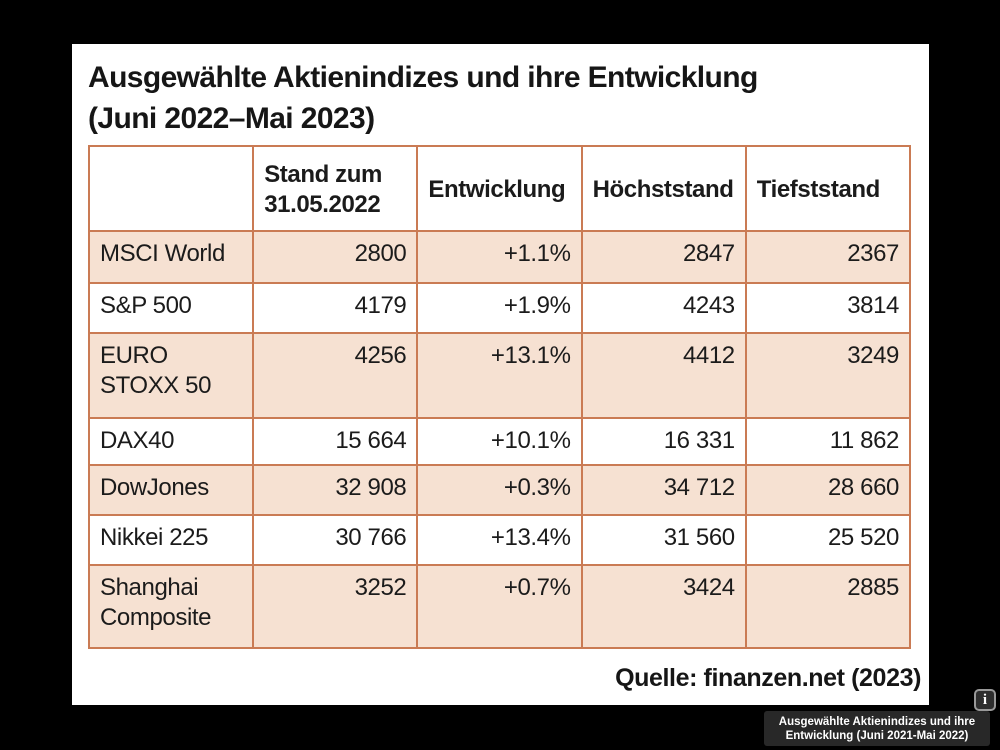  I want to click on stand-value: 3252, so click(335, 606).